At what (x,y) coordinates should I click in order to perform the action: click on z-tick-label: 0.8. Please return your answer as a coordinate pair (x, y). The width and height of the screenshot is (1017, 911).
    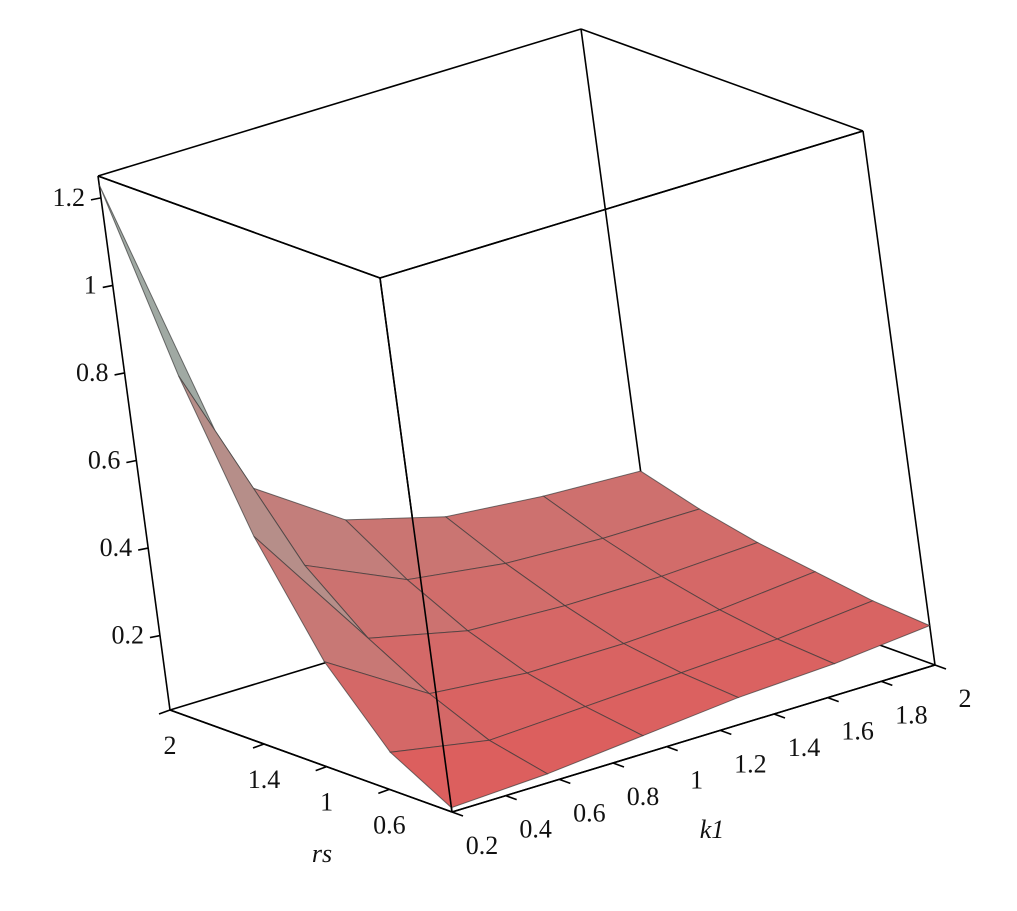
    Looking at the image, I should click on (92, 372).